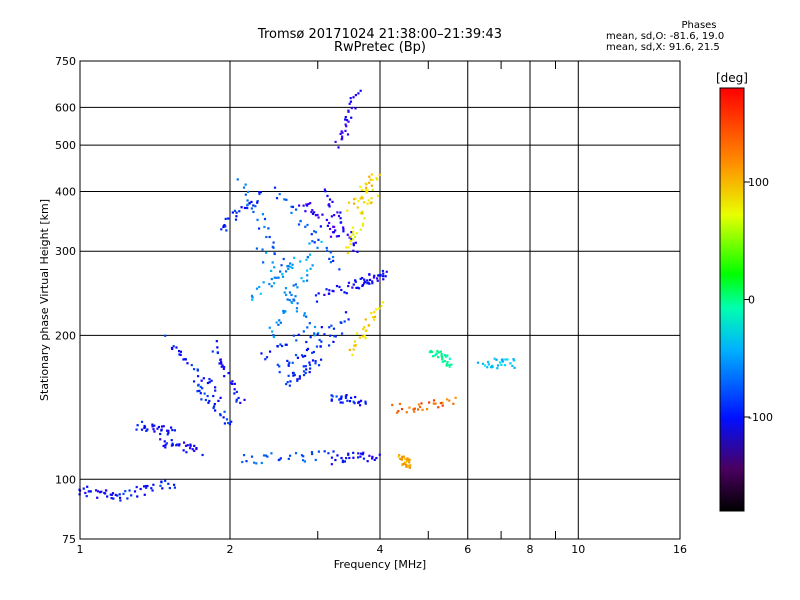 This screenshot has height=600, width=800. I want to click on colorbar-tick-label: 0, so click(751, 300).